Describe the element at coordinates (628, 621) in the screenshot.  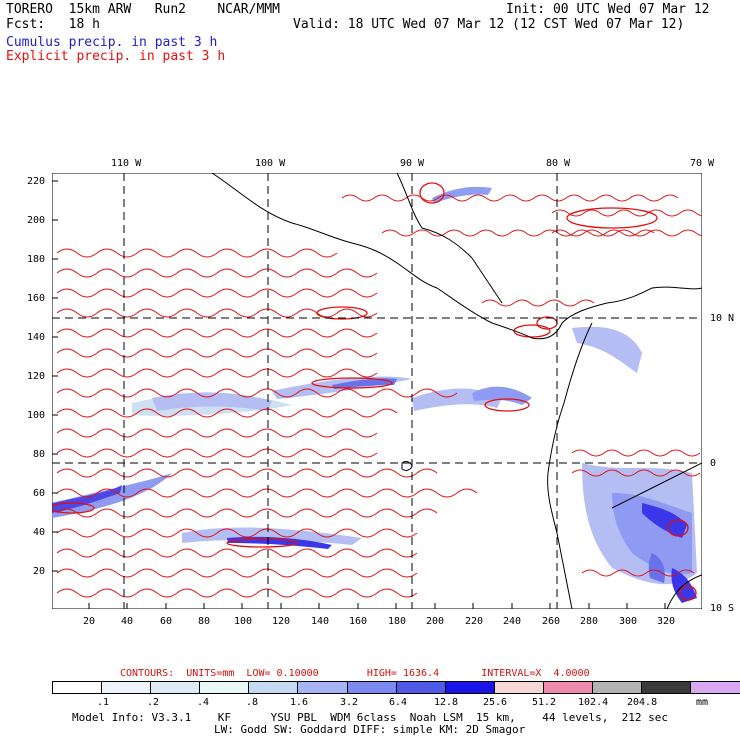
I see `x-tick: 300` at that location.